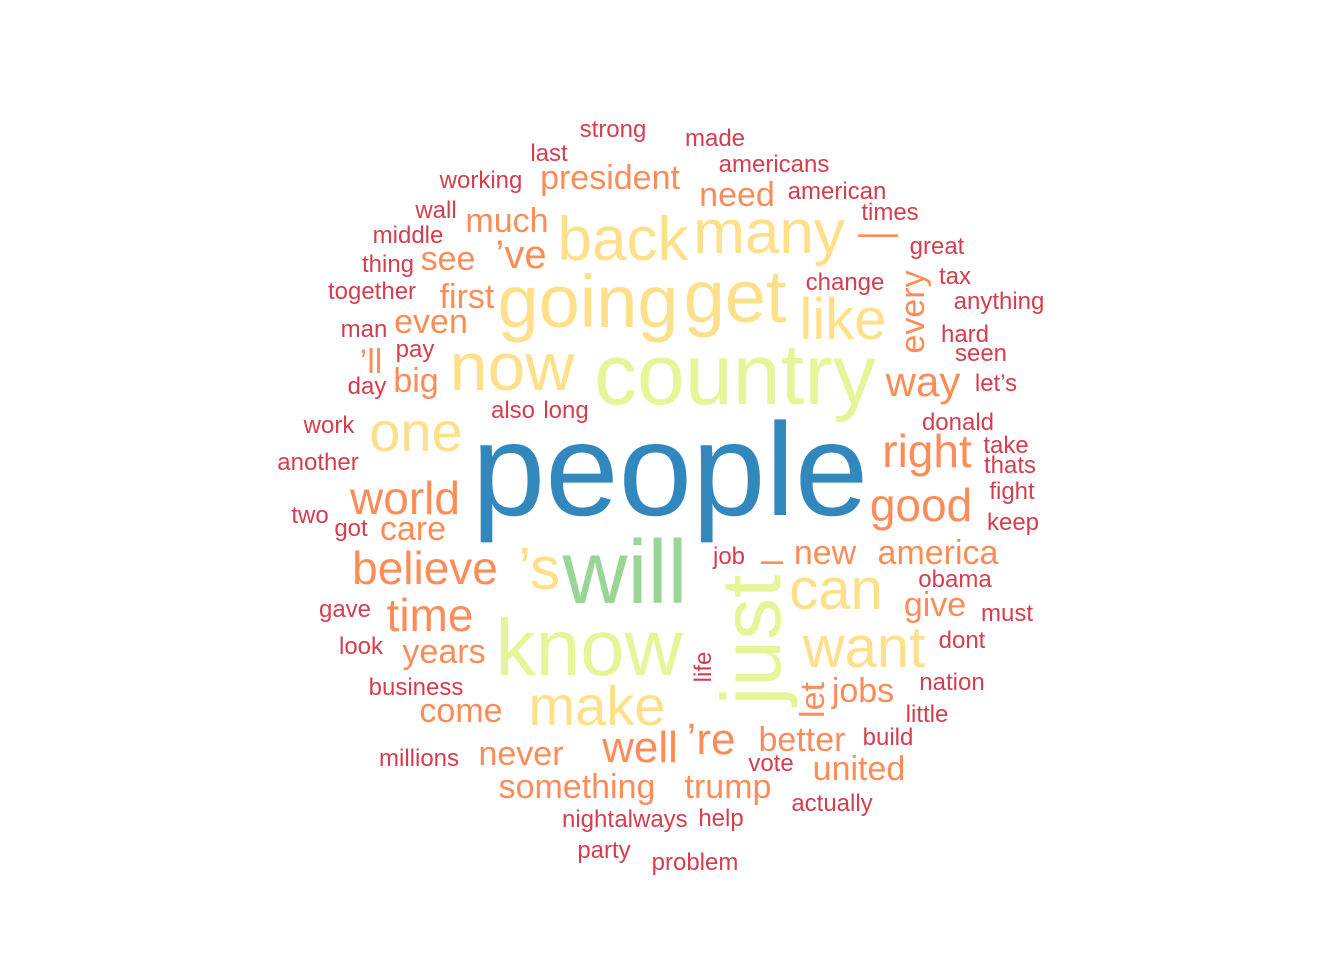 The image size is (1344, 960). What do you see at coordinates (735, 296) in the screenshot?
I see `word-get: get` at bounding box center [735, 296].